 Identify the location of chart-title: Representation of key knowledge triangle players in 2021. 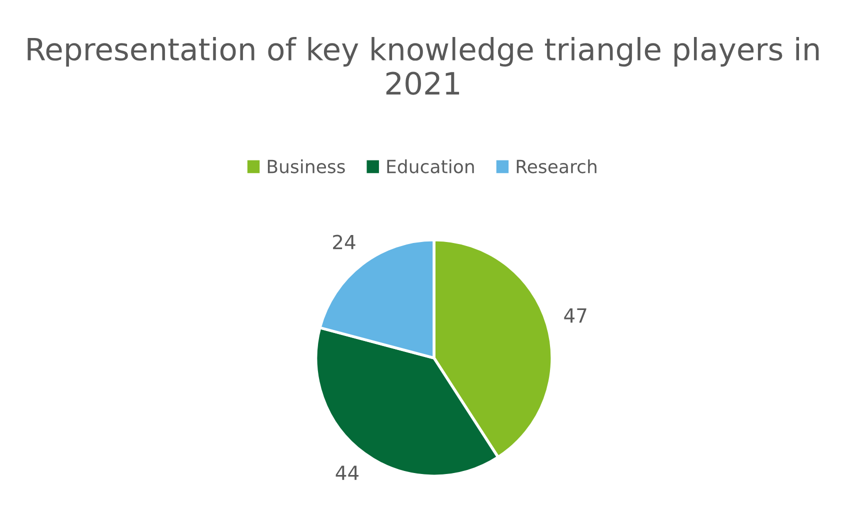
(423, 66).